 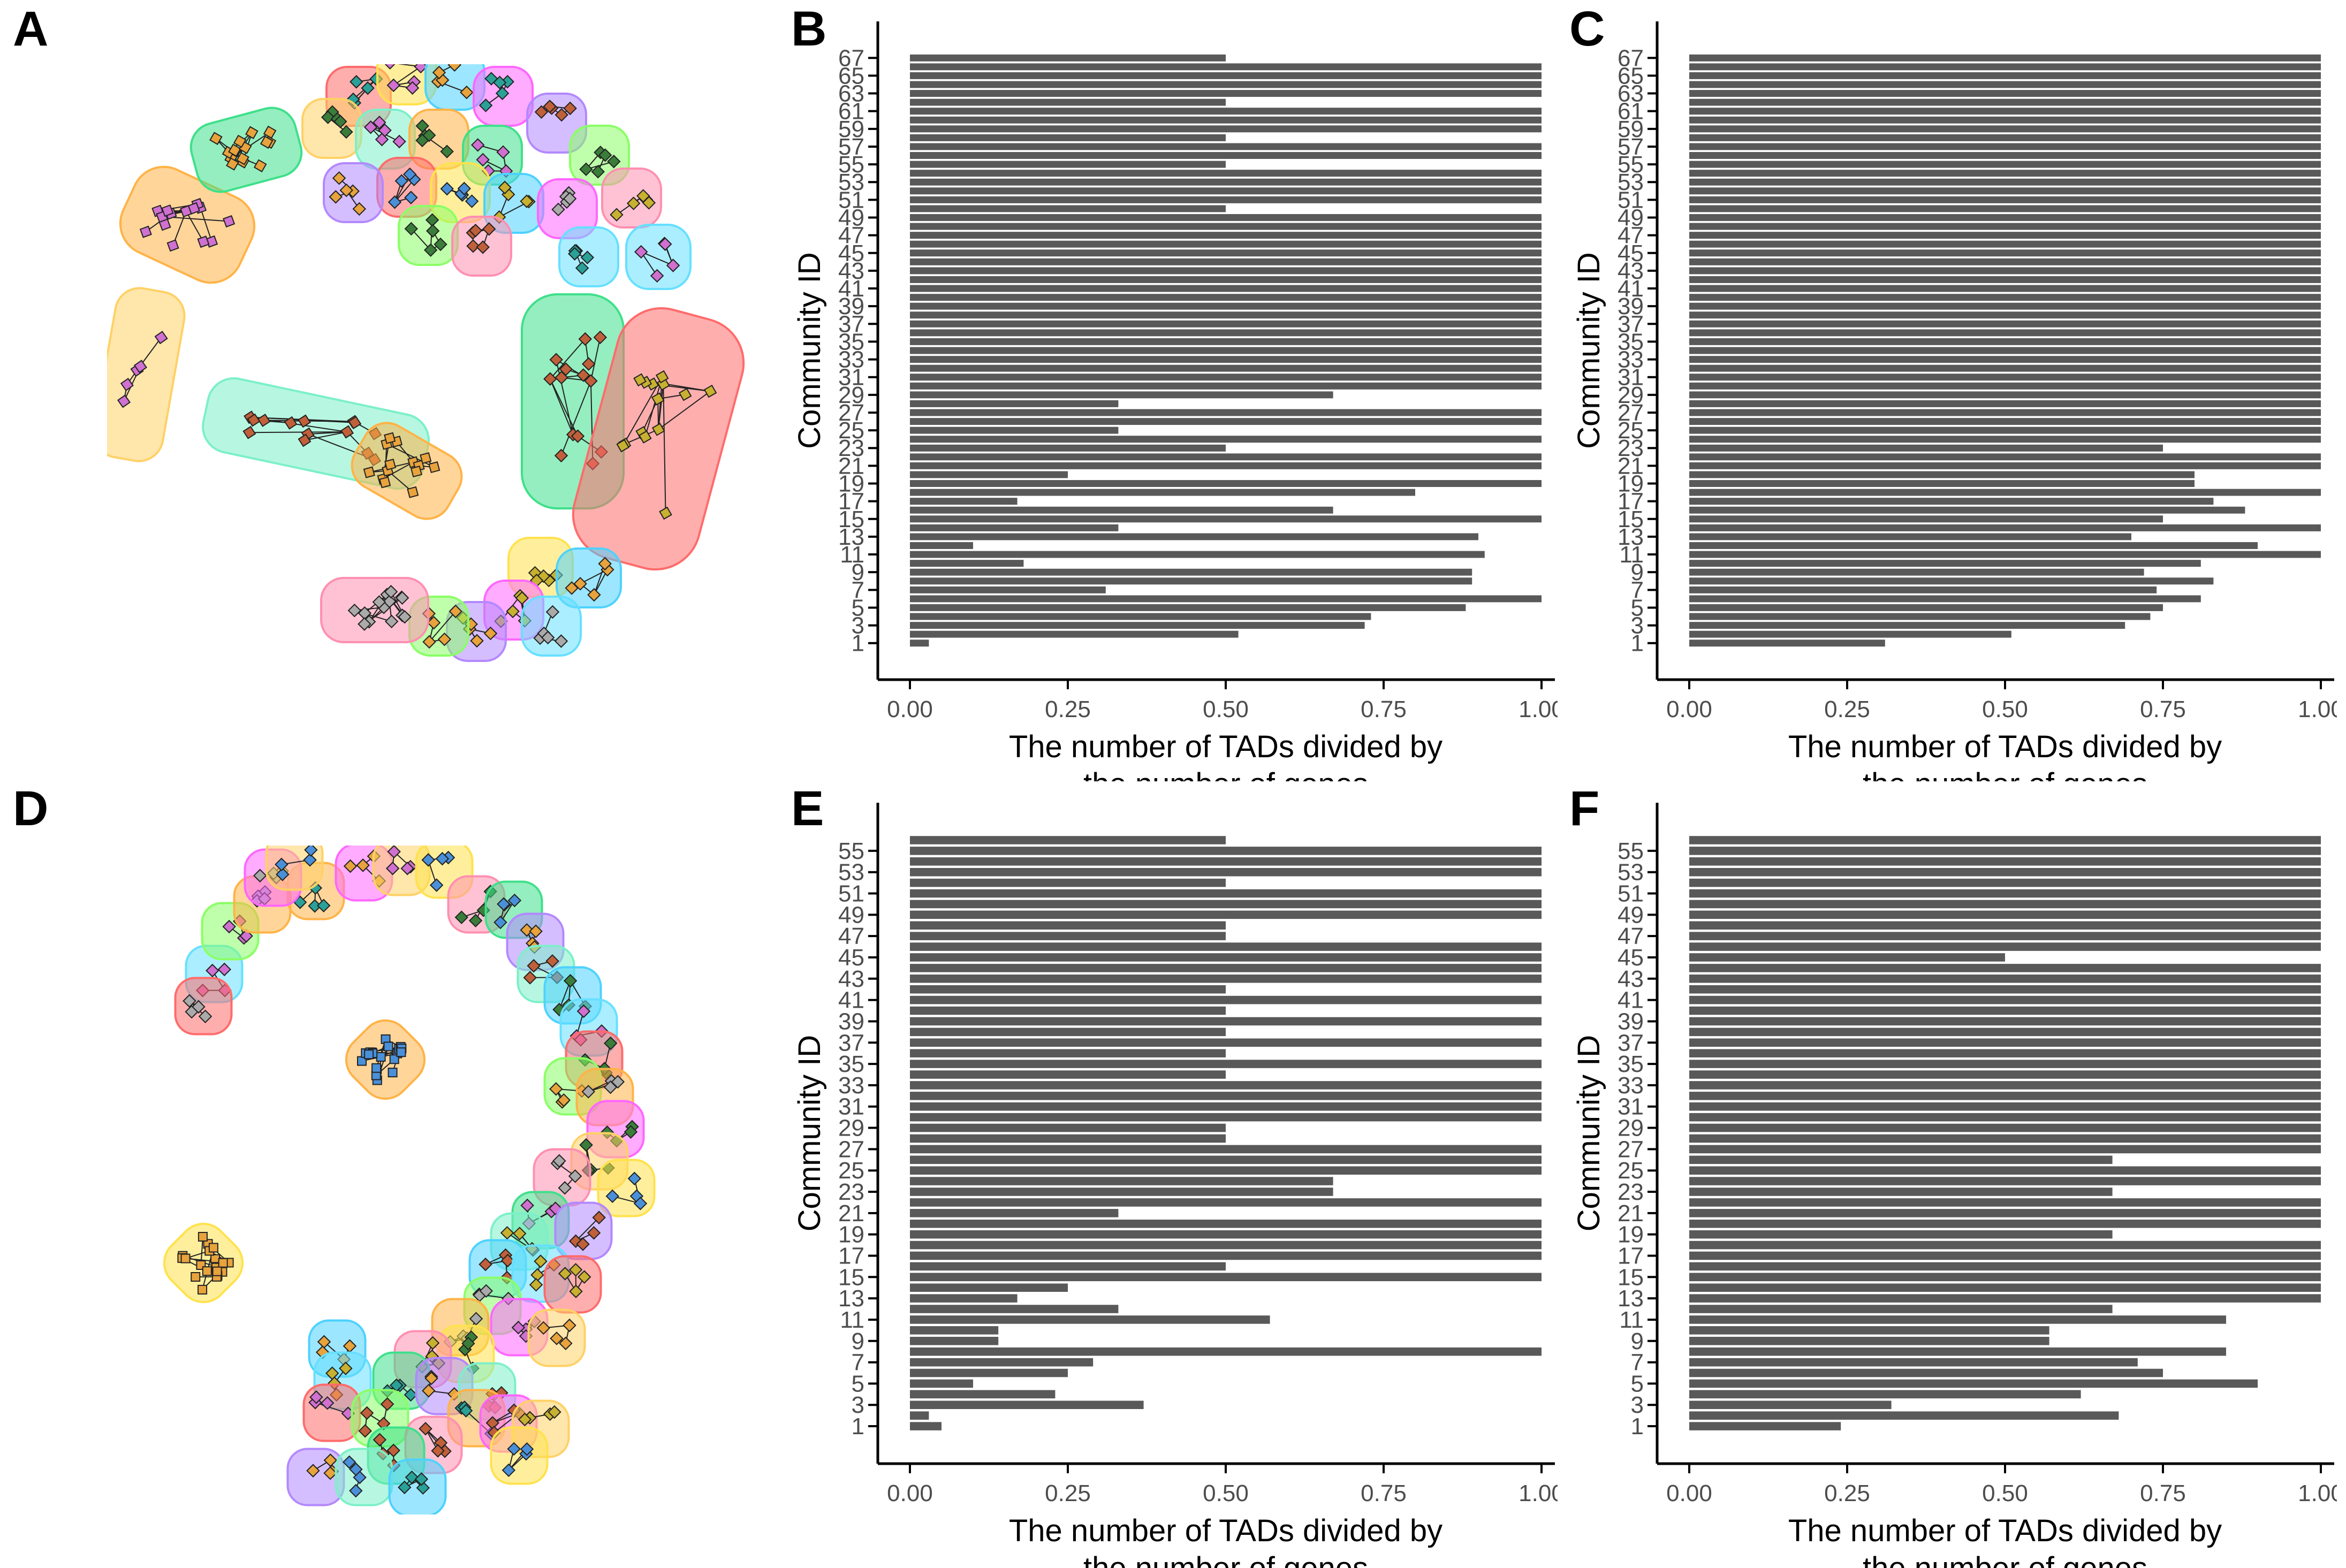 I want to click on chart-e-ytick-label: 45, so click(x=851, y=958).